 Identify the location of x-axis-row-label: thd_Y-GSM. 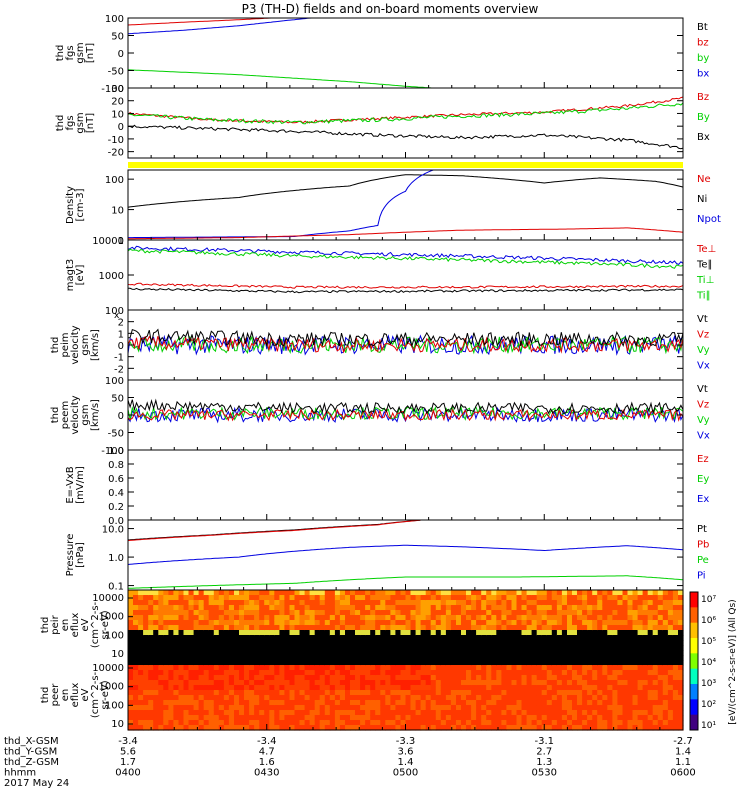
(30, 752).